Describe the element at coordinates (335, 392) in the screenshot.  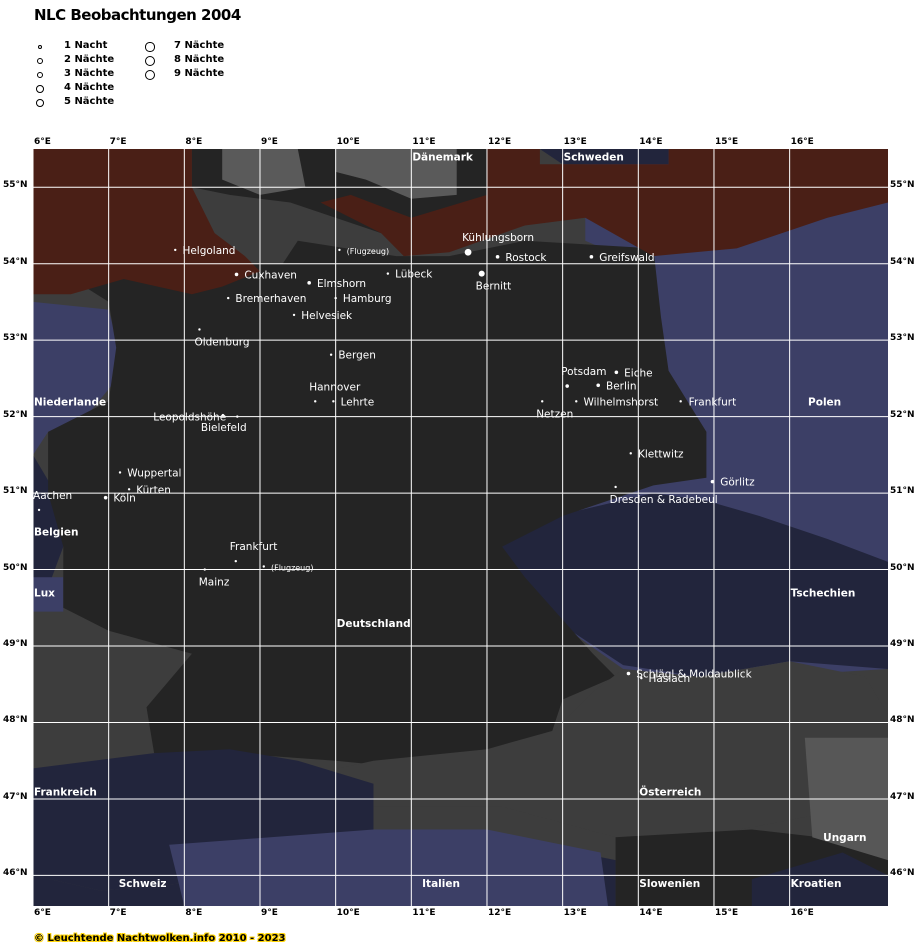
I see `observation-site: Hannover` at that location.